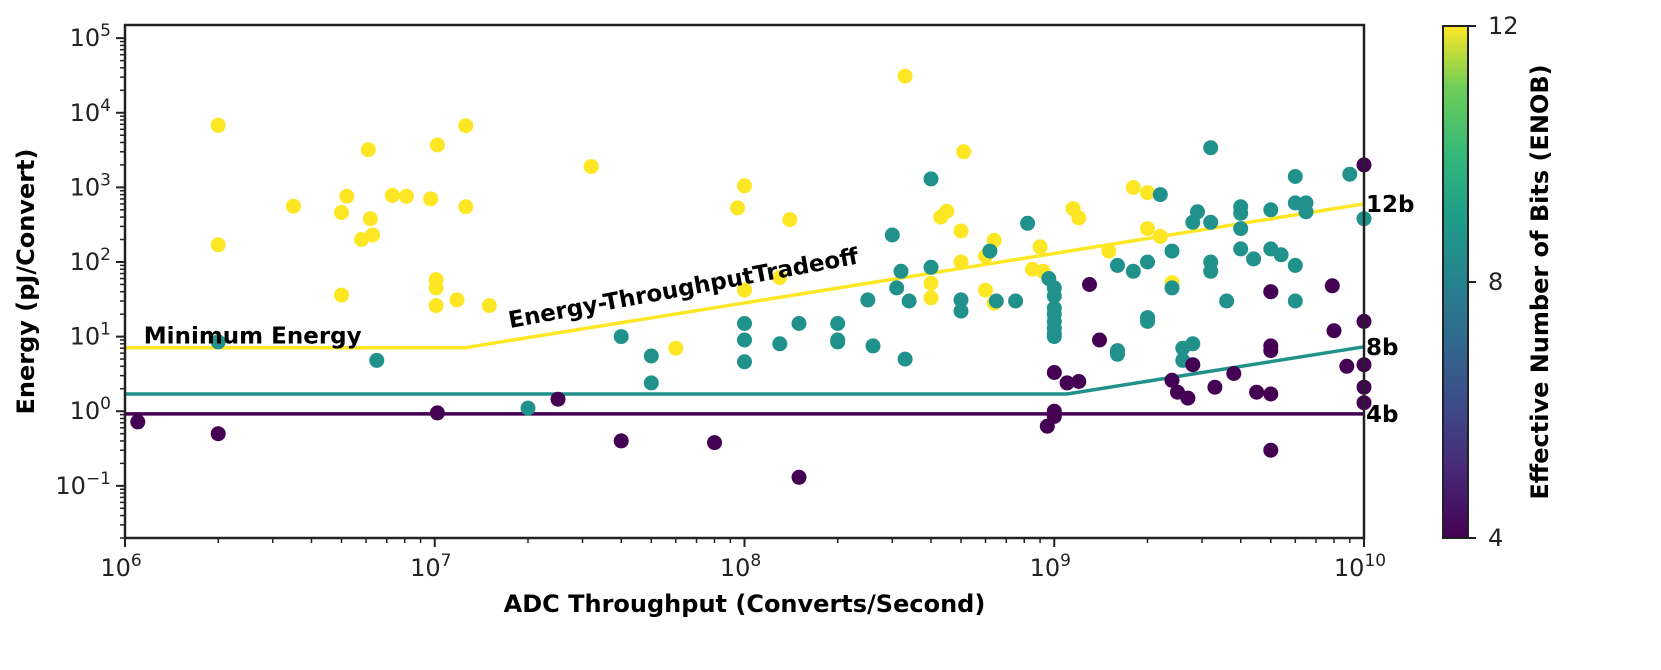 This screenshot has height=670, width=1661. What do you see at coordinates (745, 604) in the screenshot?
I see `x-axis-label: ADC Throughput (Converts/Second)` at bounding box center [745, 604].